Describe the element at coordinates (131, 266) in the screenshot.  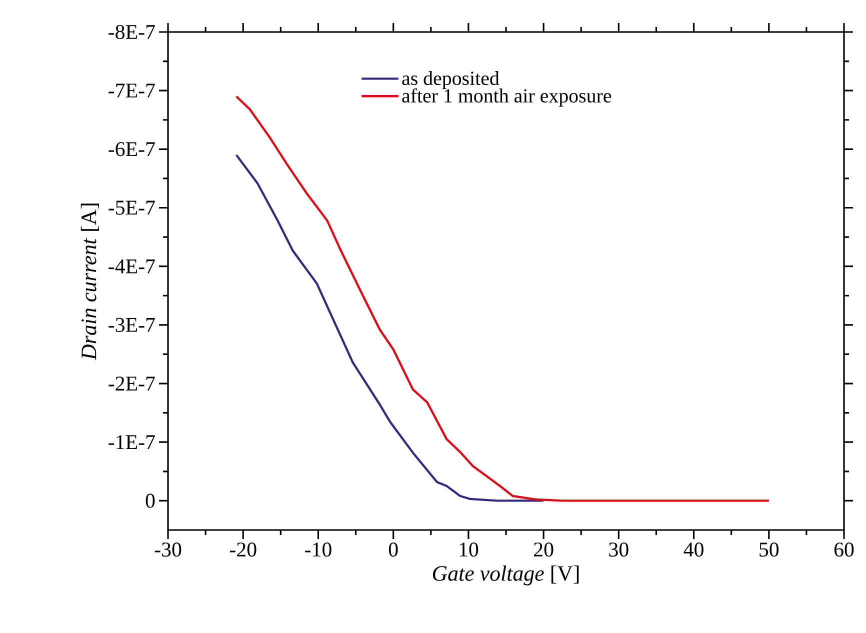
I see `y-tick-label: -4E-7` at that location.